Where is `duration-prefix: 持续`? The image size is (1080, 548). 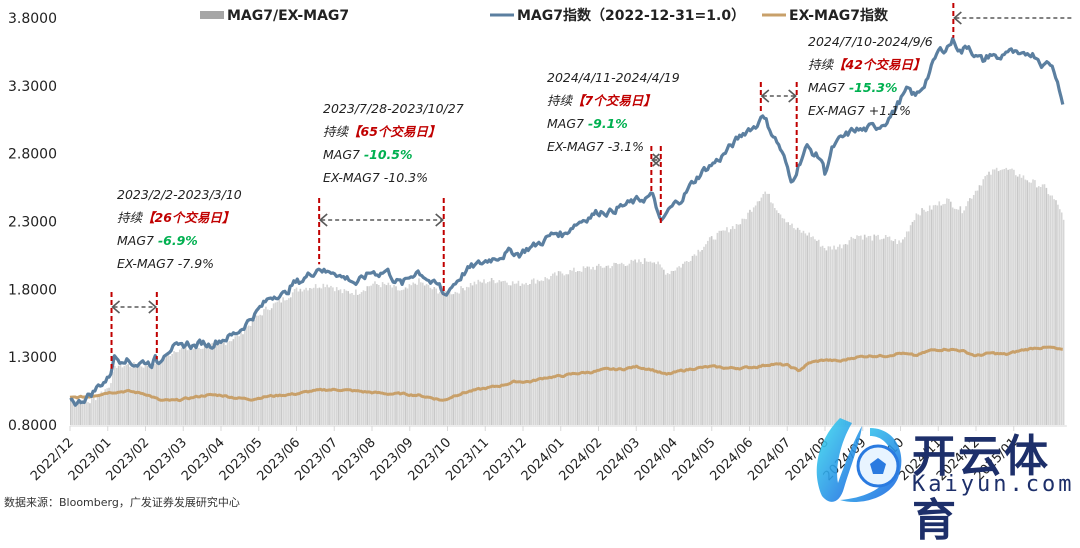
duration-prefix: 持续 is located at coordinates (336, 131).